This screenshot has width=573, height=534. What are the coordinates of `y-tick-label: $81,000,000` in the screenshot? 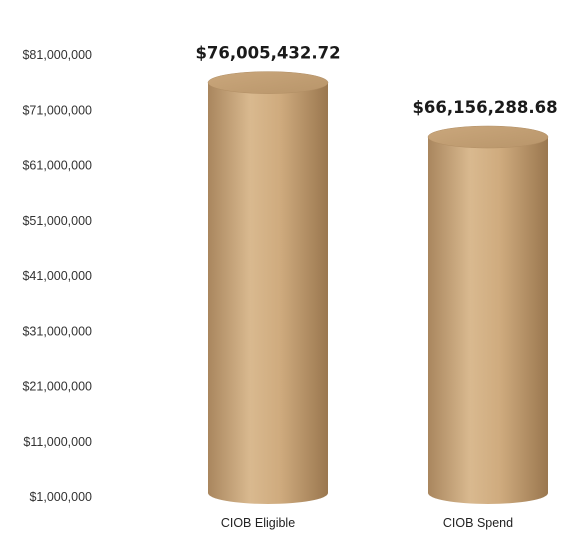 It's located at (57, 55).